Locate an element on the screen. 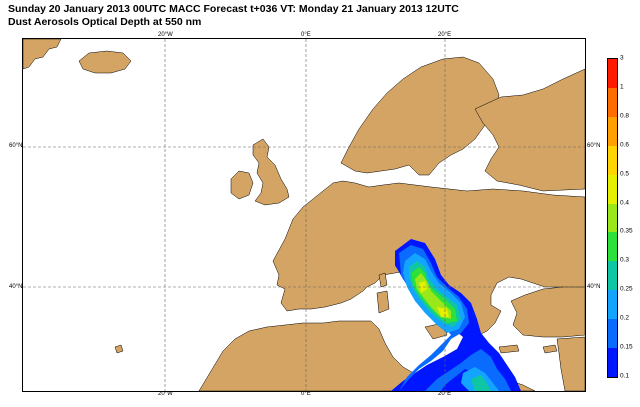  land-sardinia is located at coordinates (383, 302).